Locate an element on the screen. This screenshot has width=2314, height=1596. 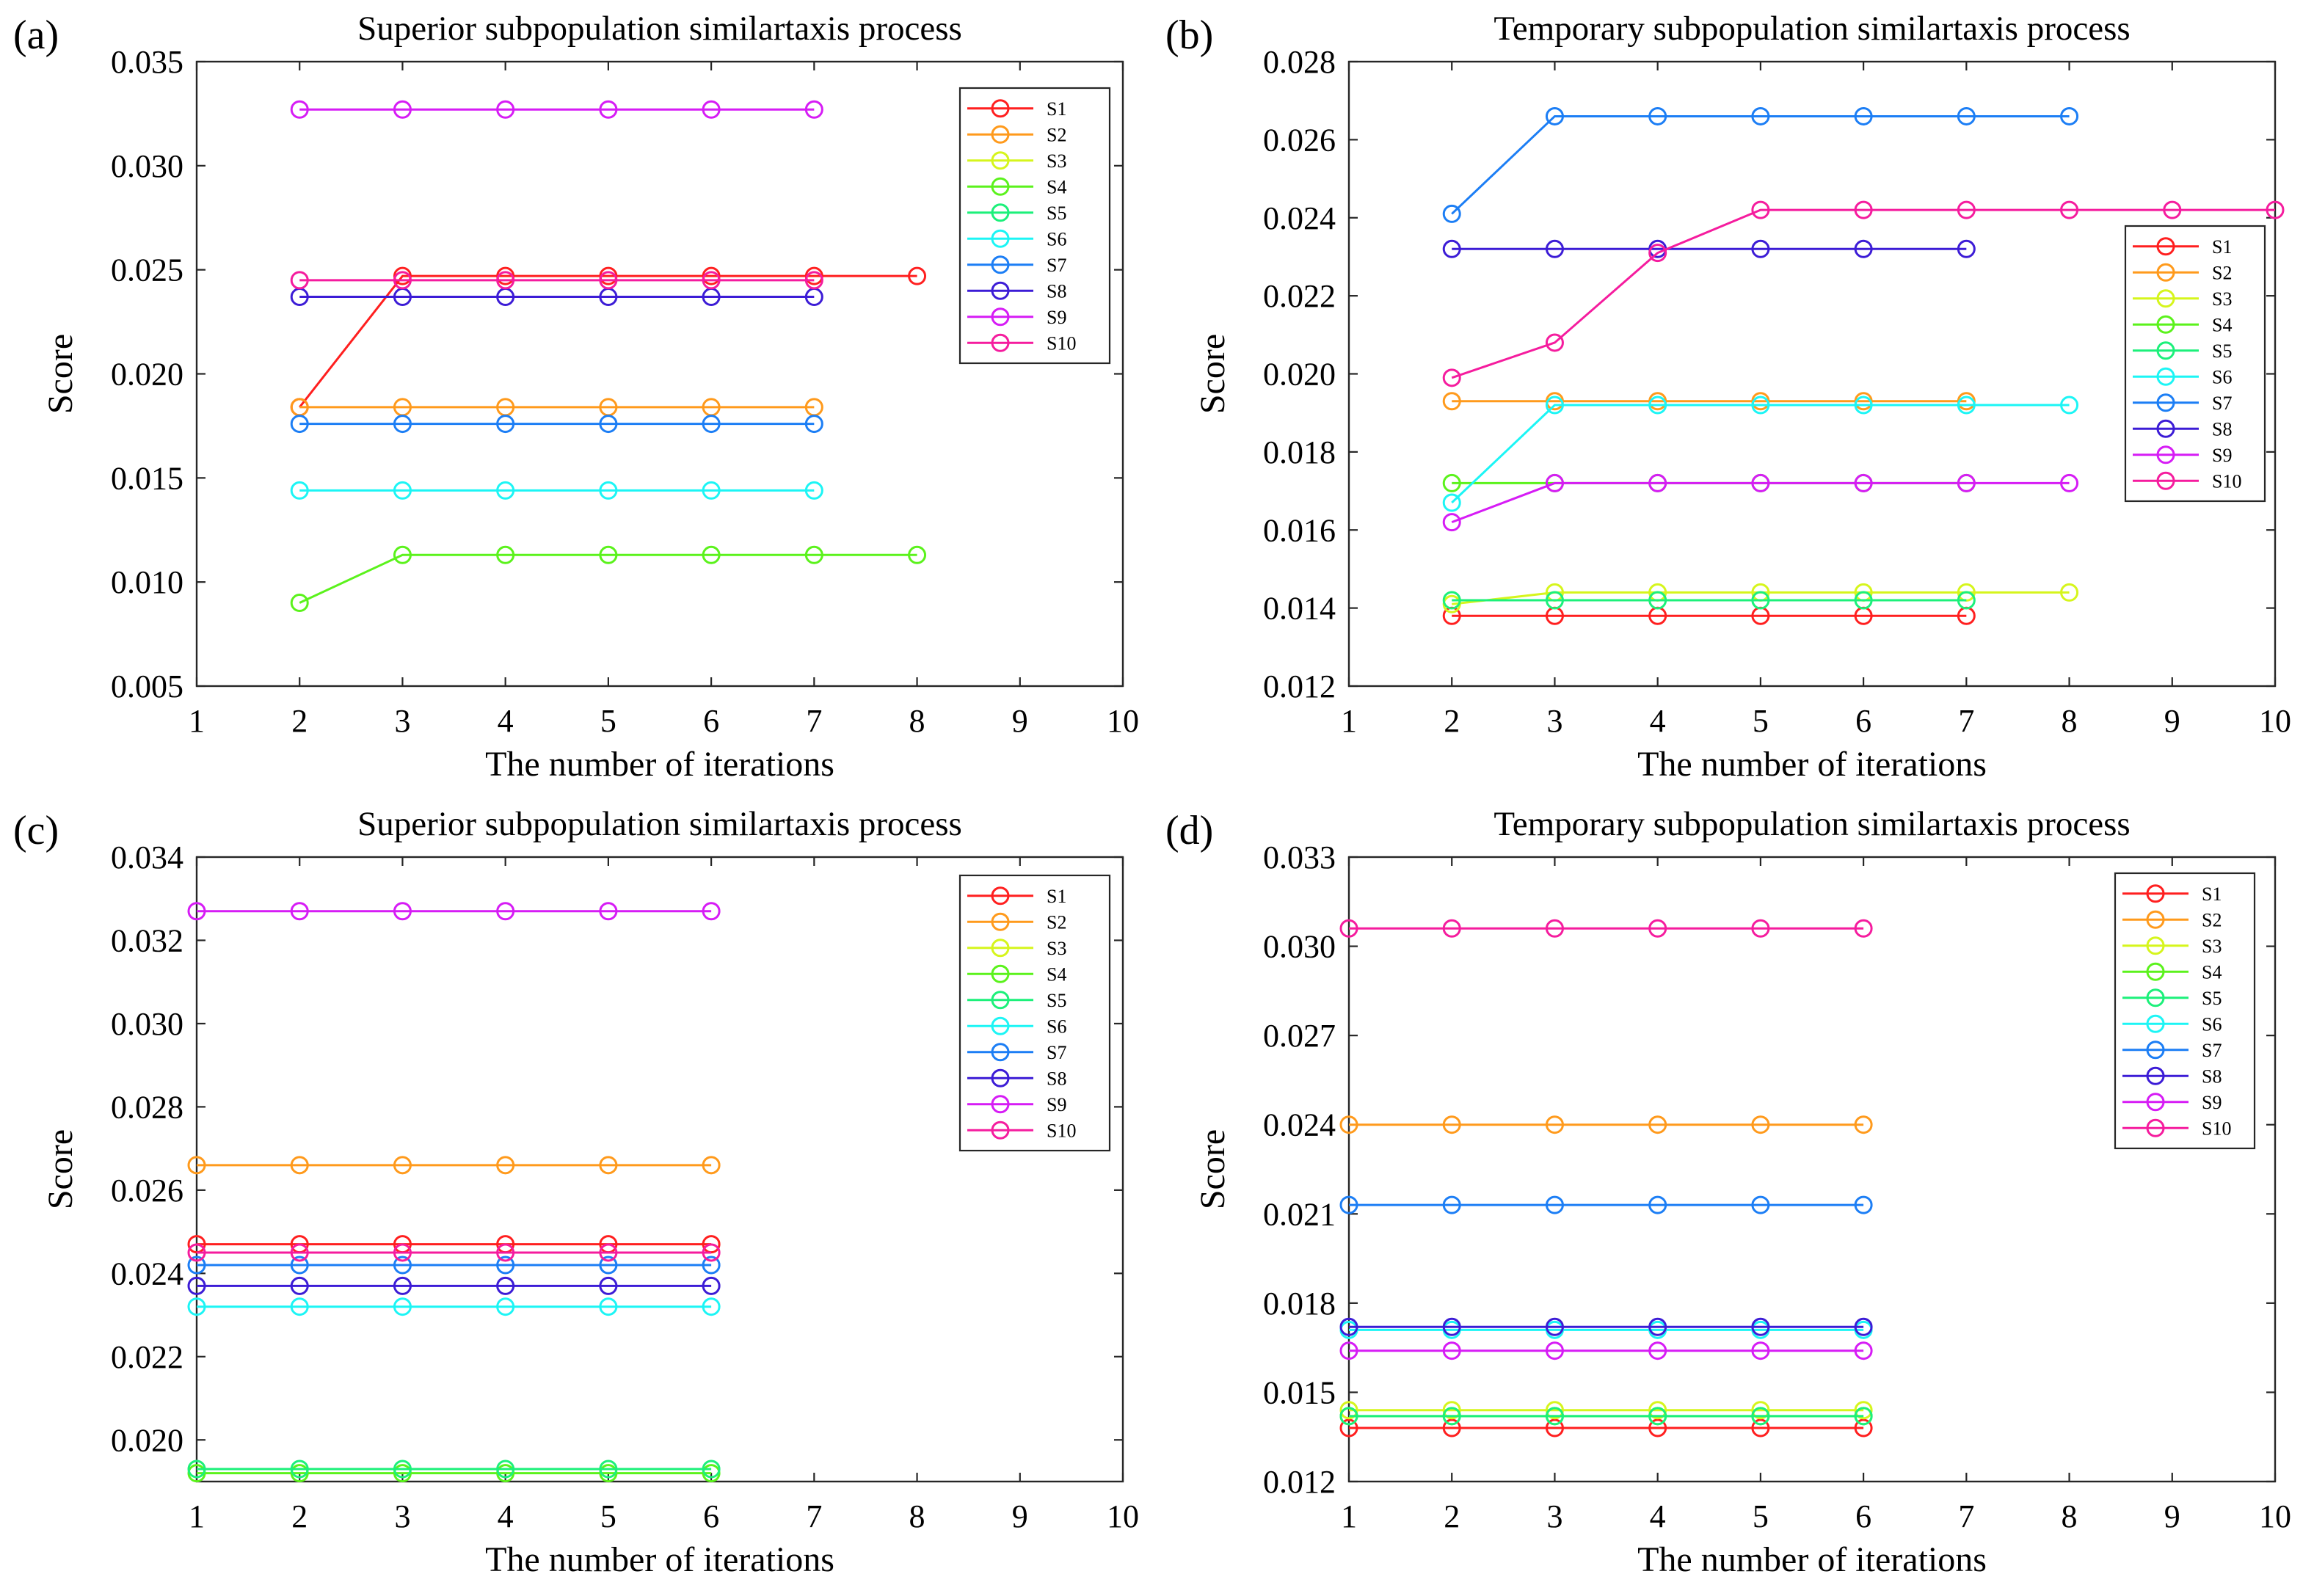
y-tick-label: 0.026 is located at coordinates (147, 1191).